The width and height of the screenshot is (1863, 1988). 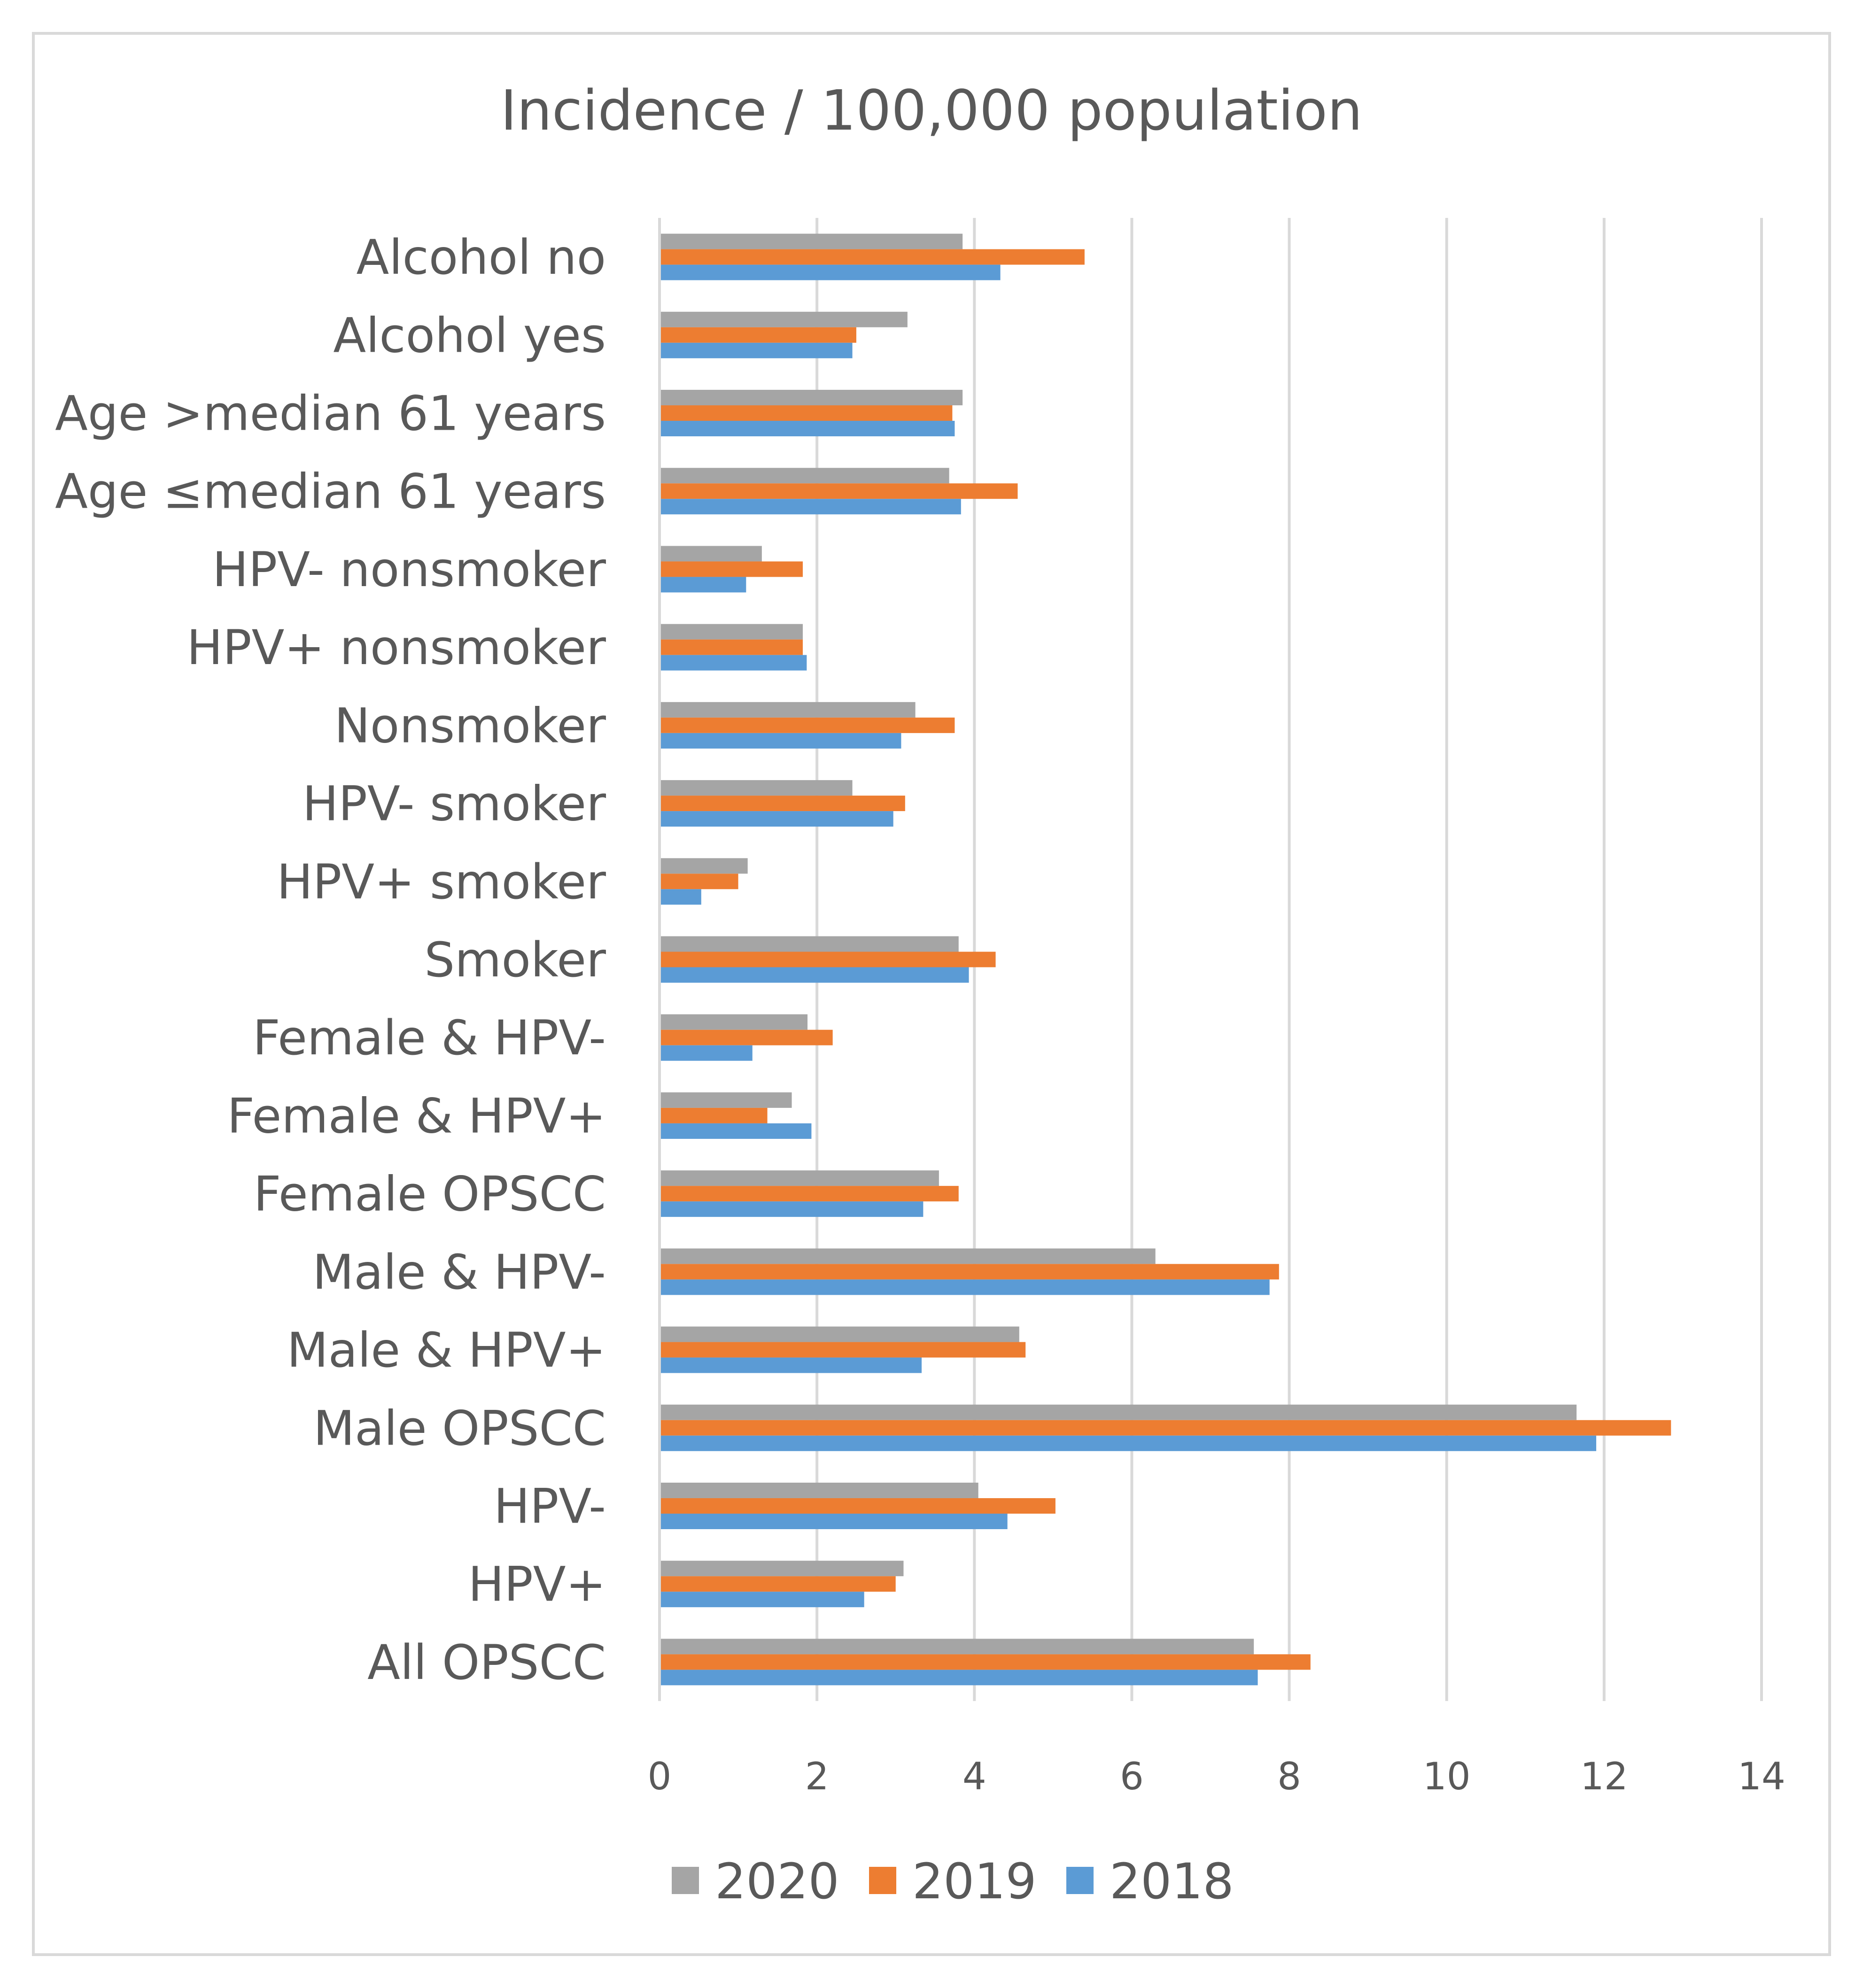 I want to click on legend-swatch-2019, so click(x=882, y=1880).